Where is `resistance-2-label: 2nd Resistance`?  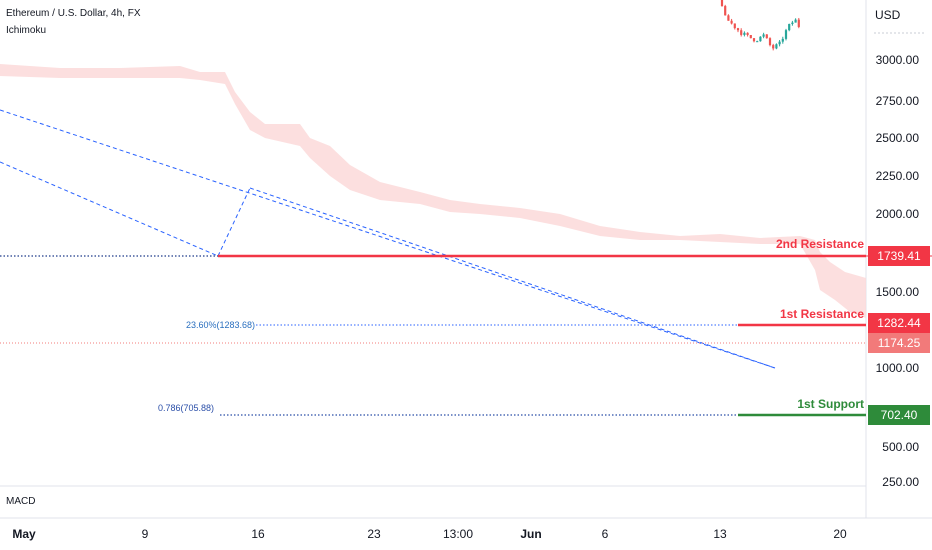
resistance-2-label: 2nd Resistance is located at coordinates (819, 244).